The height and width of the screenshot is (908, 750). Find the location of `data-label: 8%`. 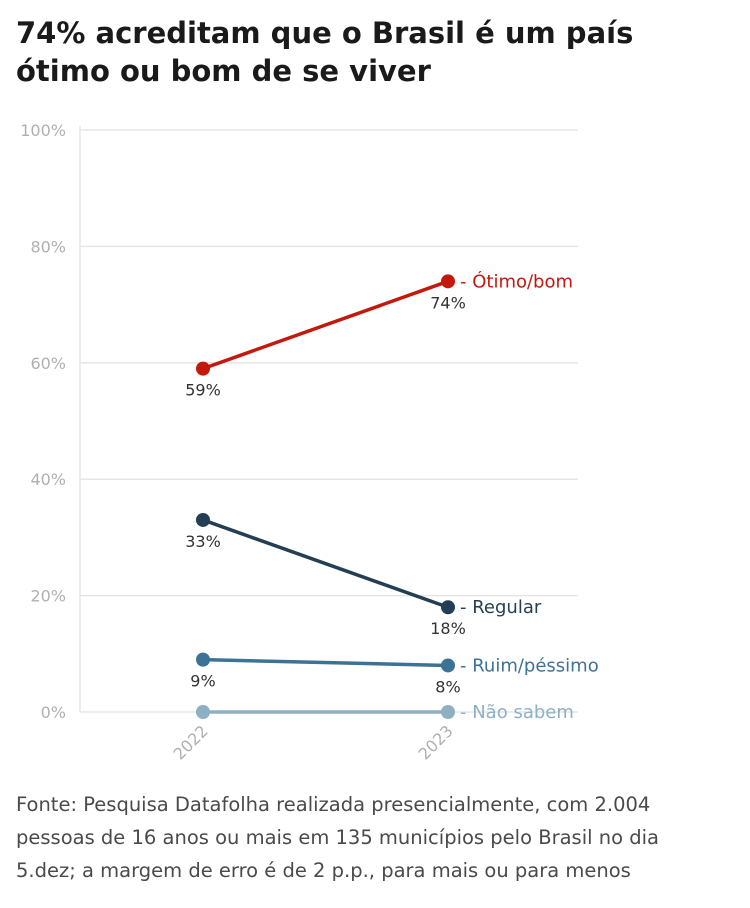

data-label: 8% is located at coordinates (447, 686).